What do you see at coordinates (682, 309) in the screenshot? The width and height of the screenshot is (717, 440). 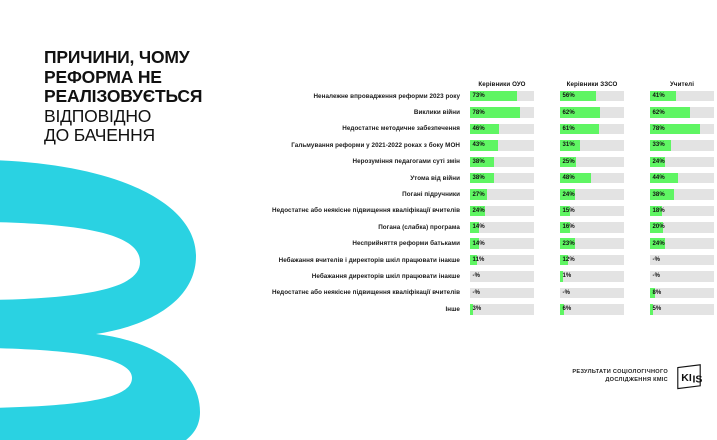 I see `bar-cell: 5%` at bounding box center [682, 309].